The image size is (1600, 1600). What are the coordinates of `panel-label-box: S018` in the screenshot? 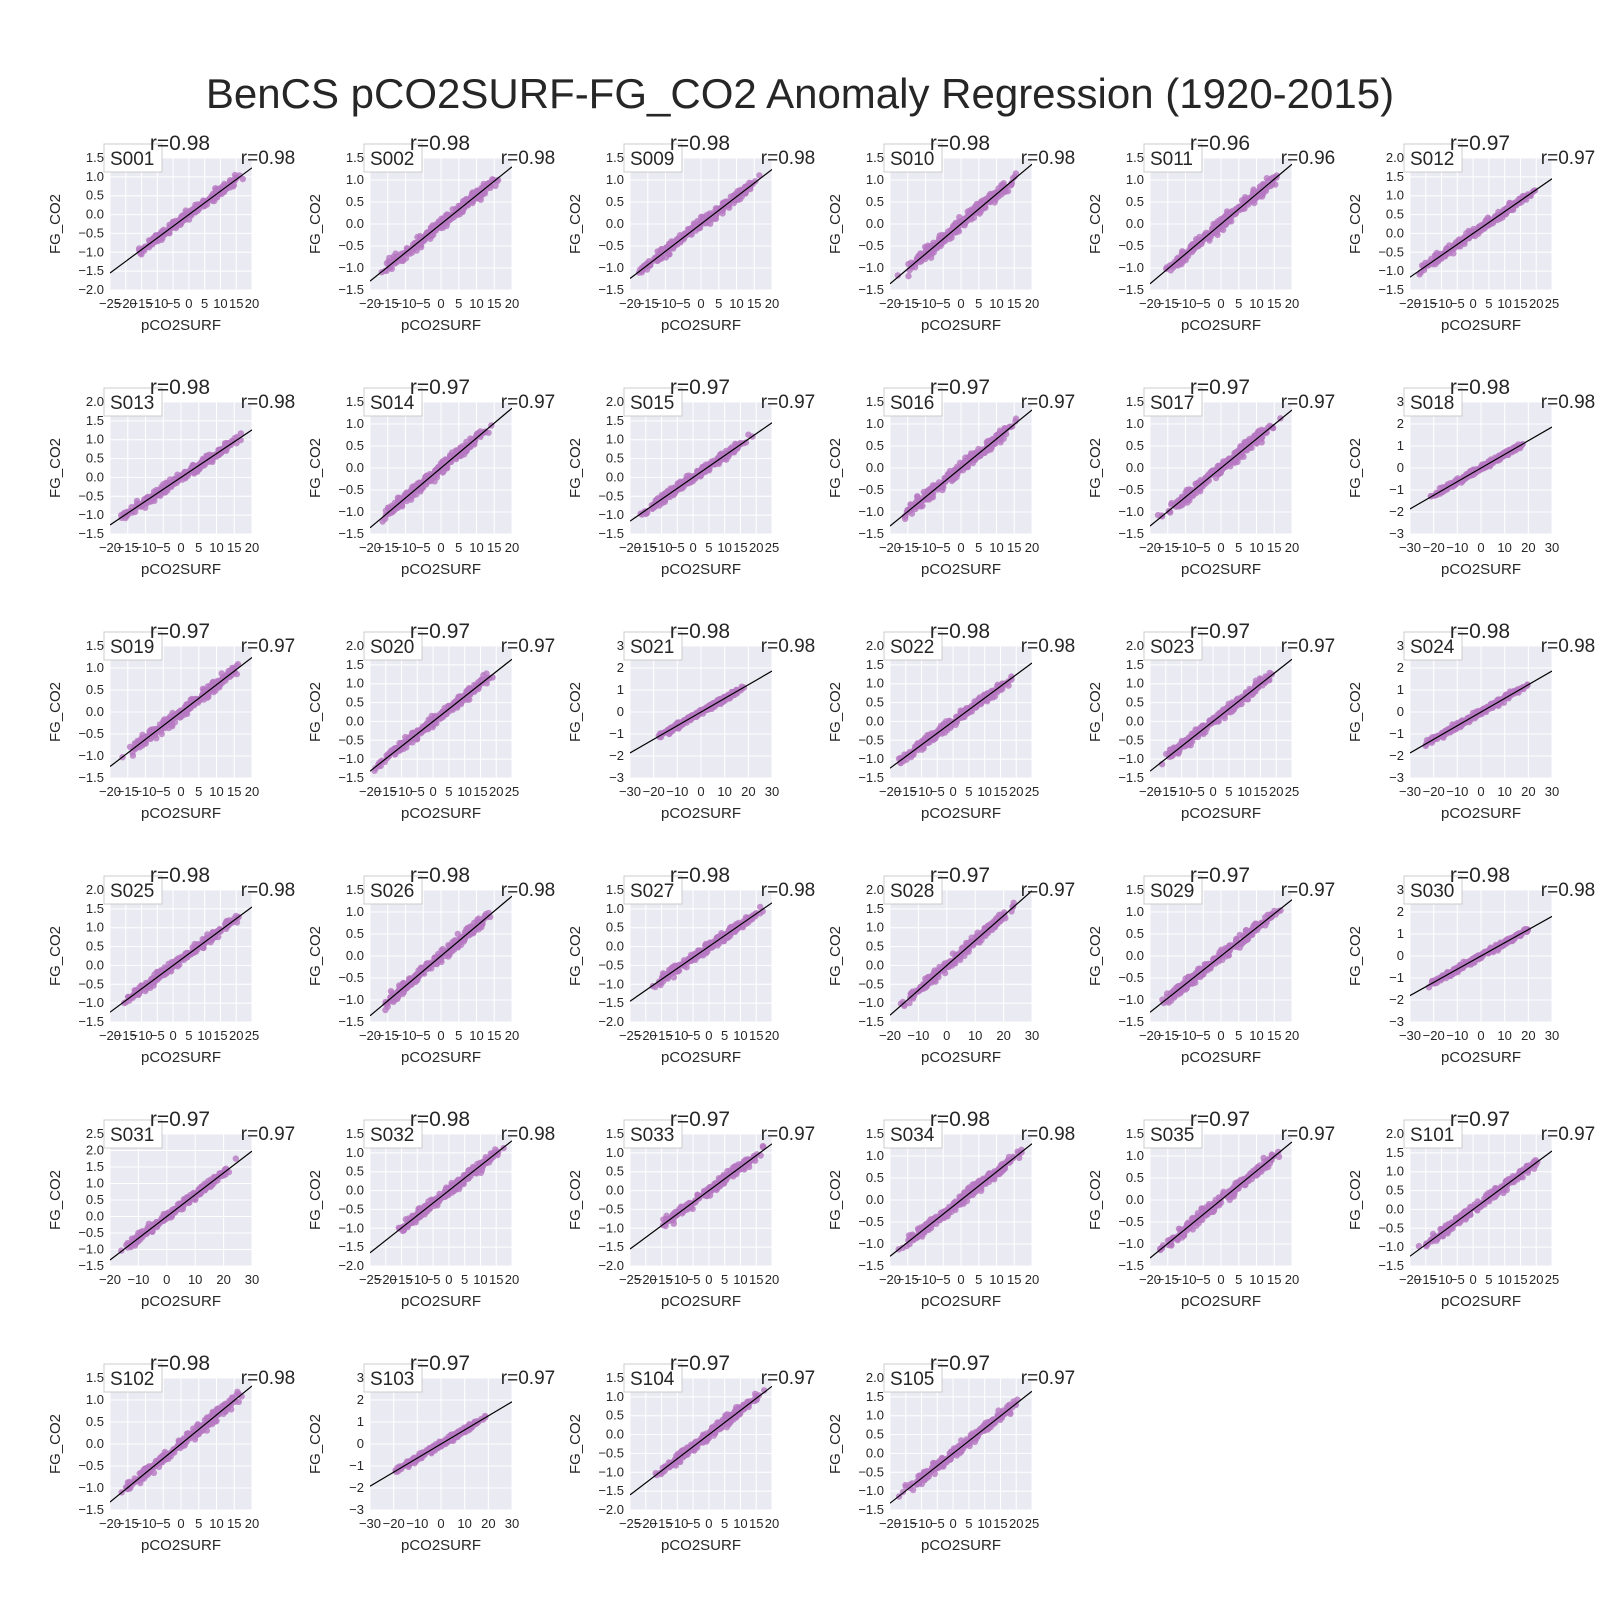 It's located at (1433, 402).